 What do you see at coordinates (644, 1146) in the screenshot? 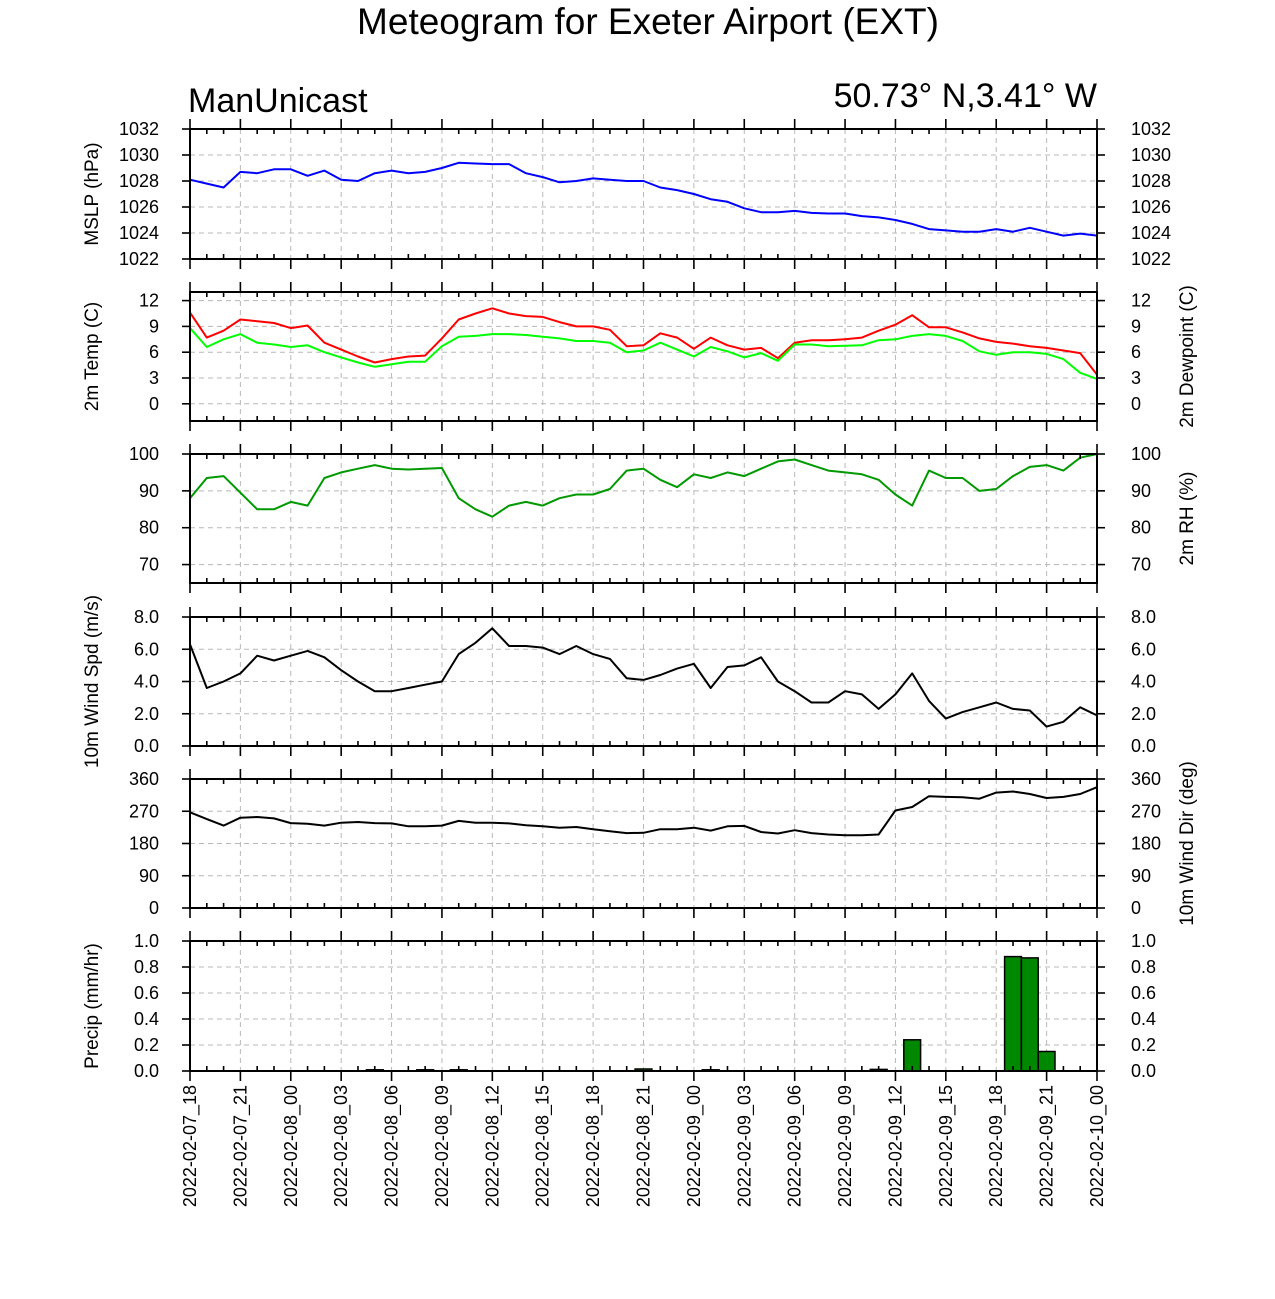
I see `x-tick-label-date: 2022-02-08_21` at bounding box center [644, 1146].